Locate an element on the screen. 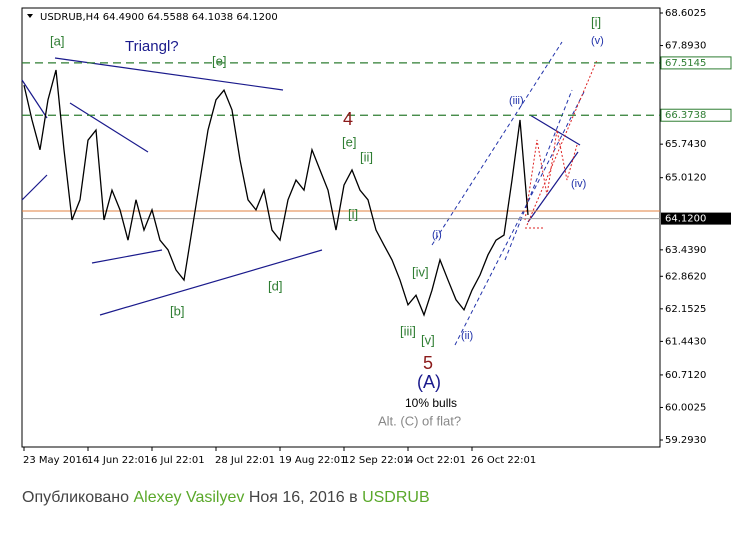  y-tick-label: 65.0120 is located at coordinates (685, 178).